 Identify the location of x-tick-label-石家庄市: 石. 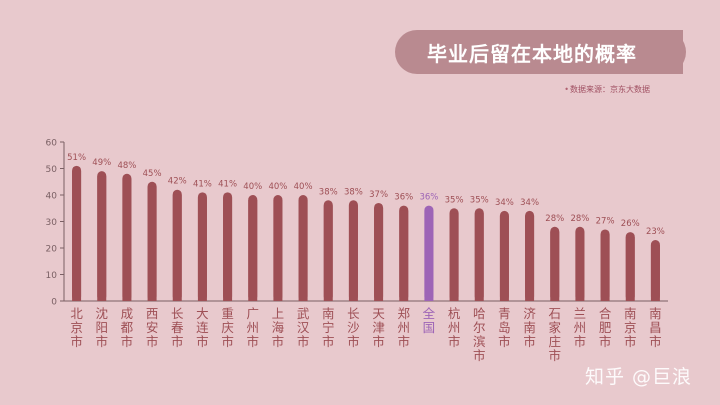
(554, 313).